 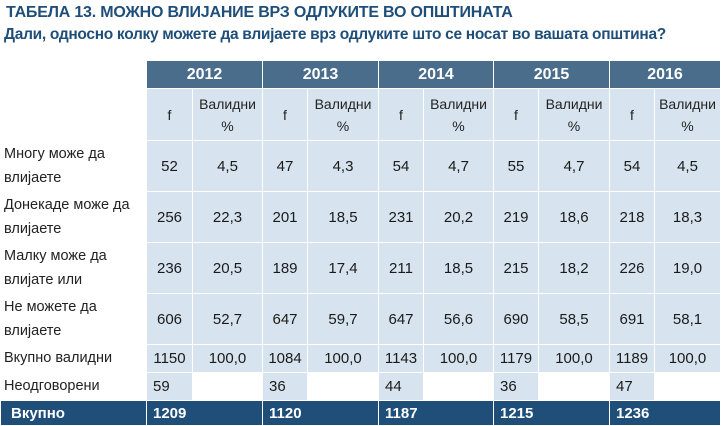 What do you see at coordinates (632, 217) in the screenshot?
I see `cell: 218` at bounding box center [632, 217].